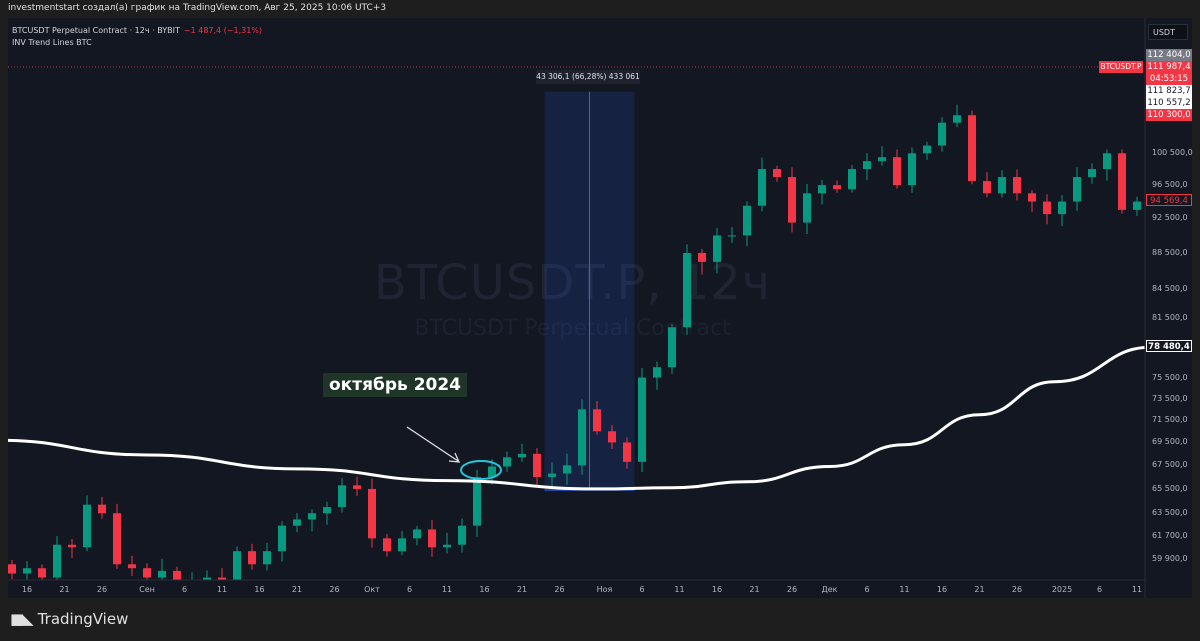 The width and height of the screenshot is (1200, 641). Describe the element at coordinates (1170, 558) in the screenshot. I see `y-tick-label: 59 900,0` at that location.